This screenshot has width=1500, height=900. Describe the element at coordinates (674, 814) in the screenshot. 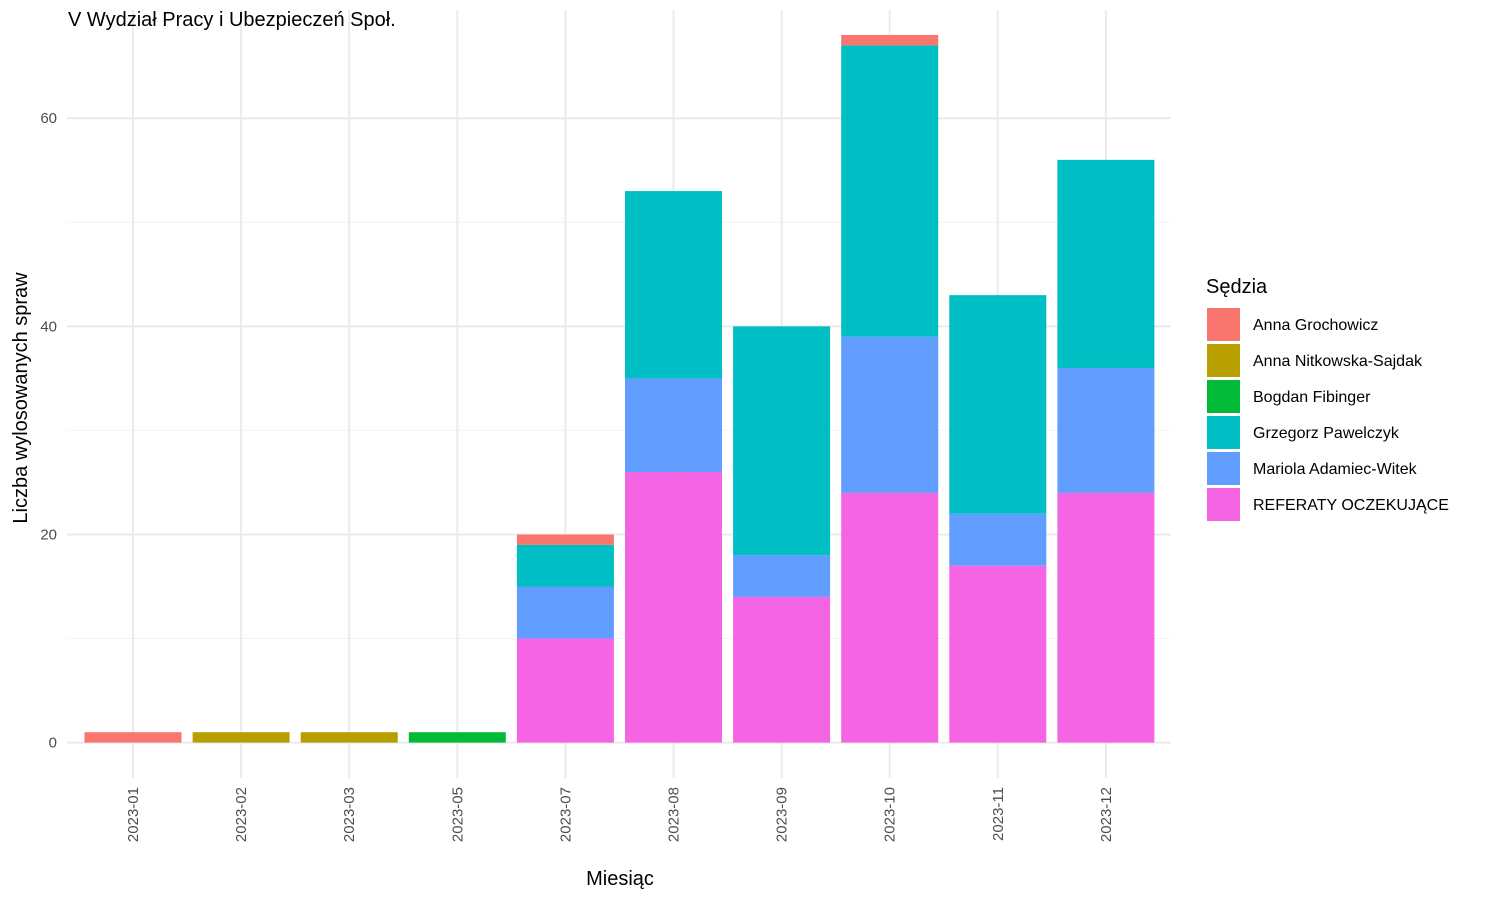

I see `x-tick-label: 2023-08` at that location.